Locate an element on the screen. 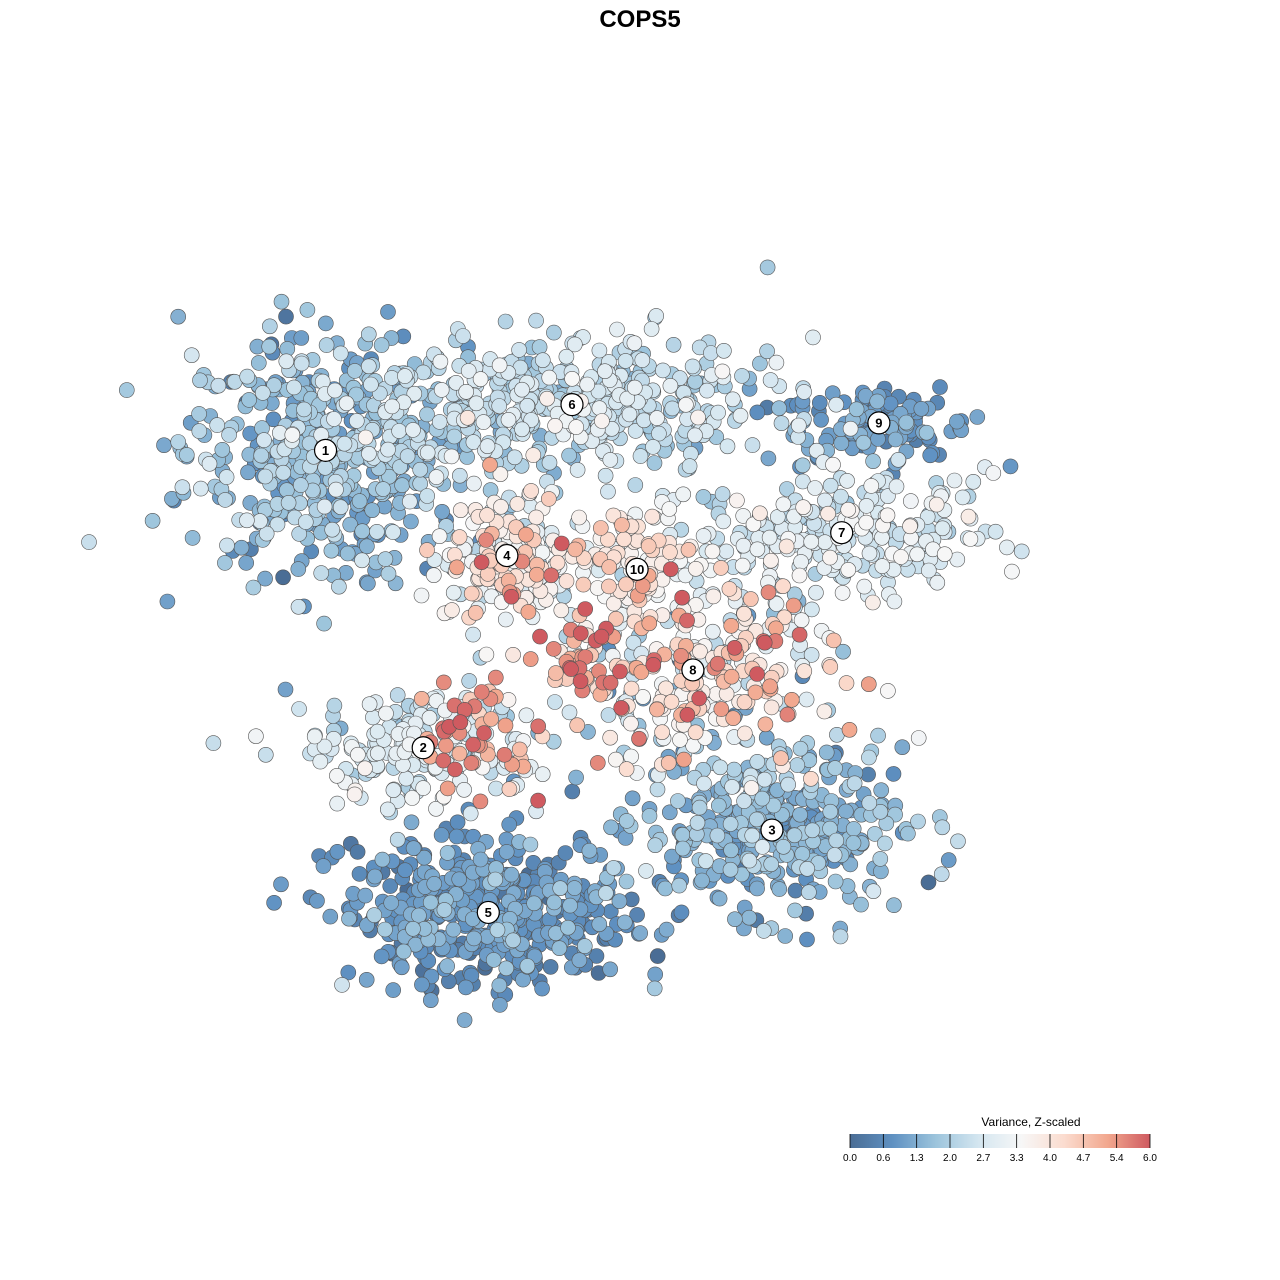  cluster-label-badge is located at coordinates (842, 533).